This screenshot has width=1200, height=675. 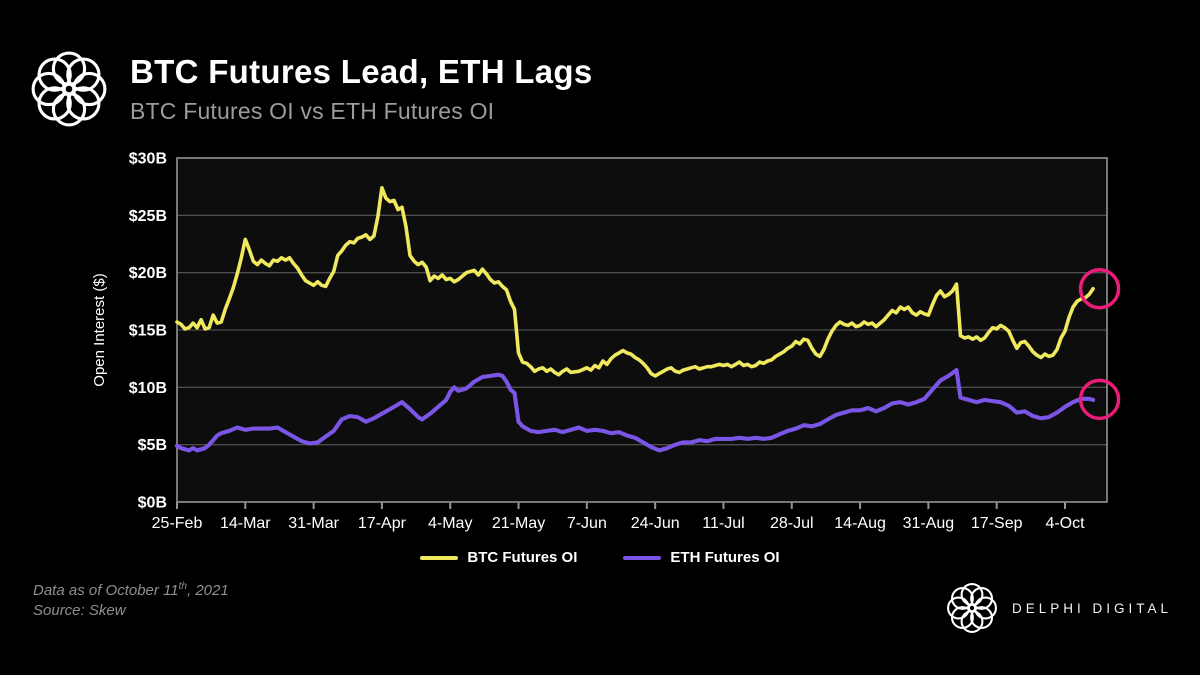 What do you see at coordinates (182, 586) in the screenshot?
I see `ordinal-suffix: th` at bounding box center [182, 586].